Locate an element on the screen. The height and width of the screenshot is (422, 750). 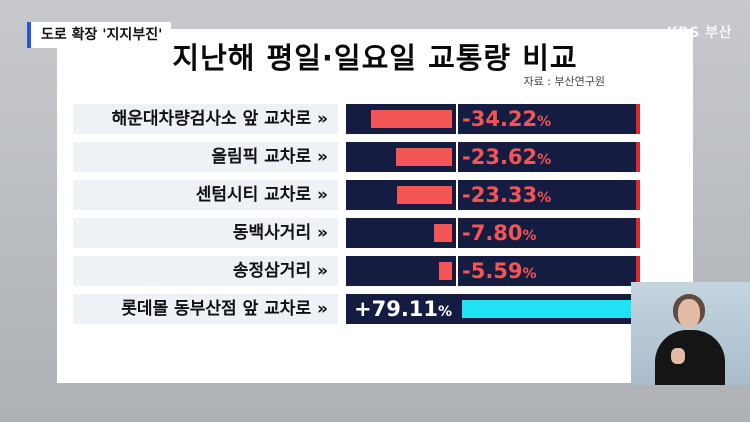
comparison-row: 센텀시티 교차로 » -23.33% is located at coordinates (356, 195).